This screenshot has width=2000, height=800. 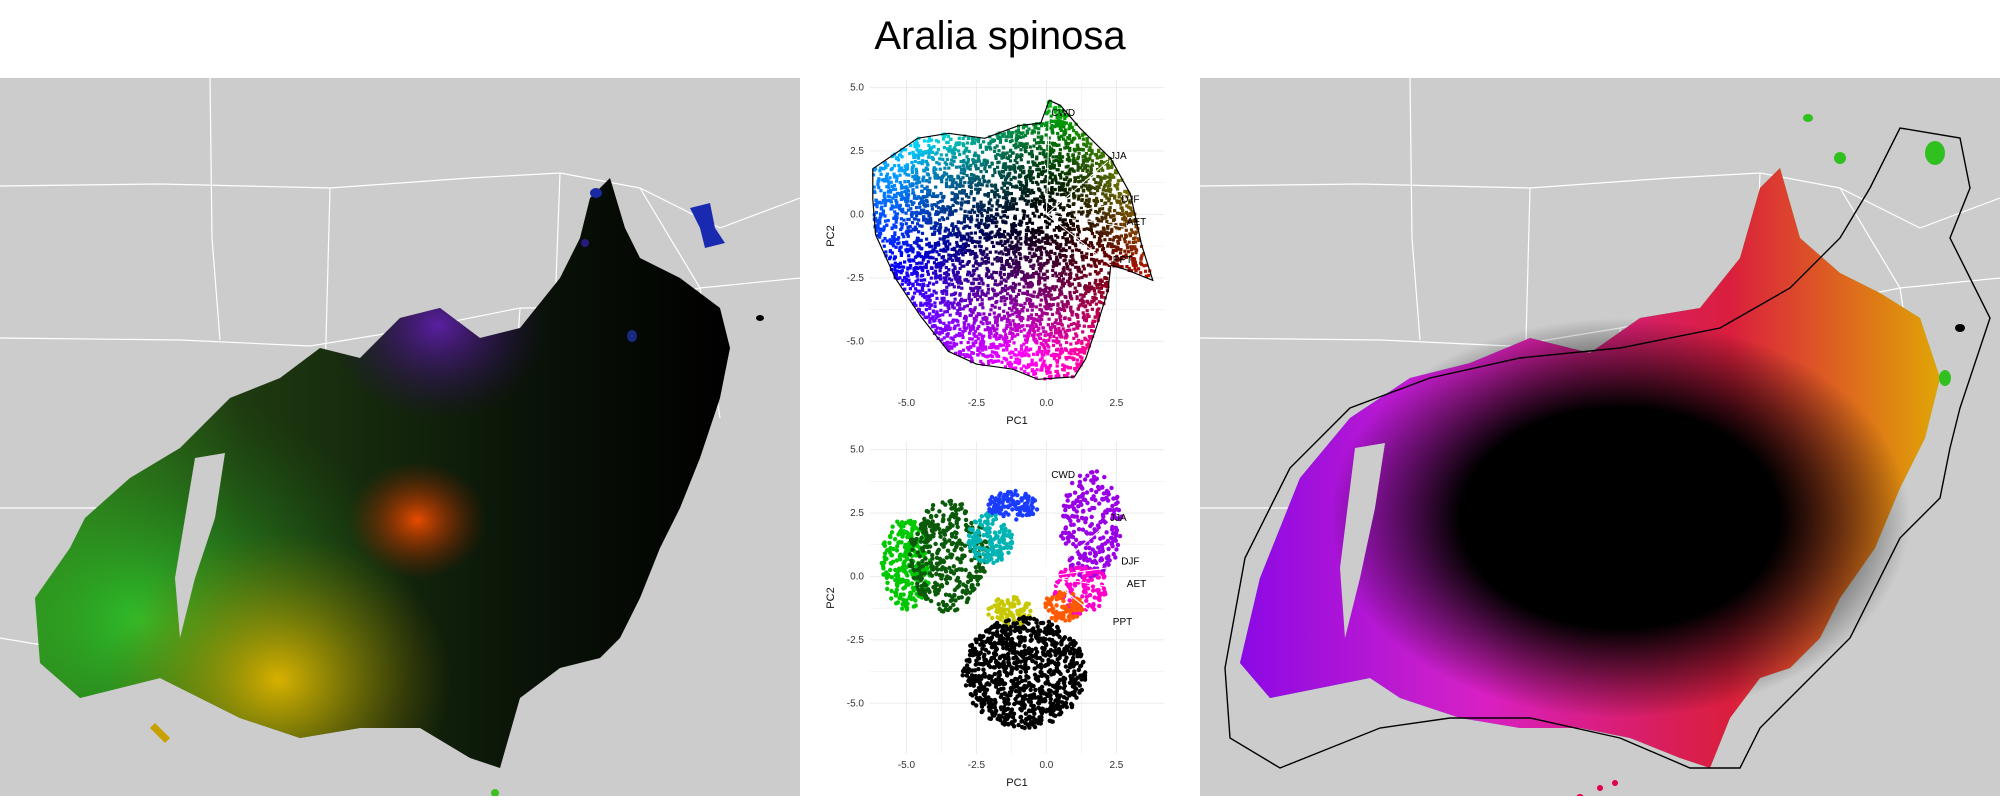 What do you see at coordinates (857, 88) in the screenshot?
I see `pca-top-ytick-label: 5.0` at bounding box center [857, 88].